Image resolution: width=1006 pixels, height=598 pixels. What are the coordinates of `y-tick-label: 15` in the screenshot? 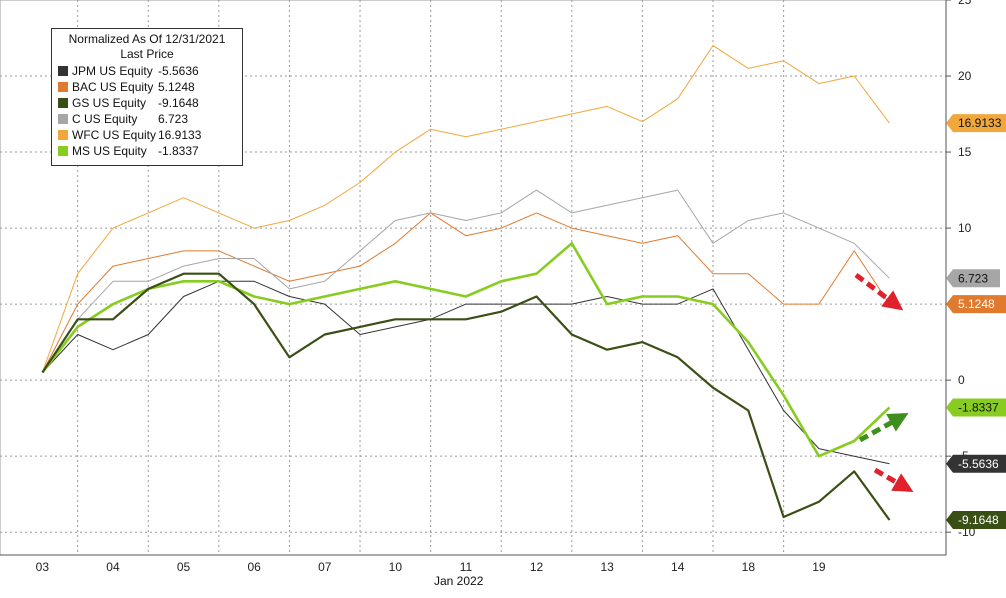 It's located at (965, 152).